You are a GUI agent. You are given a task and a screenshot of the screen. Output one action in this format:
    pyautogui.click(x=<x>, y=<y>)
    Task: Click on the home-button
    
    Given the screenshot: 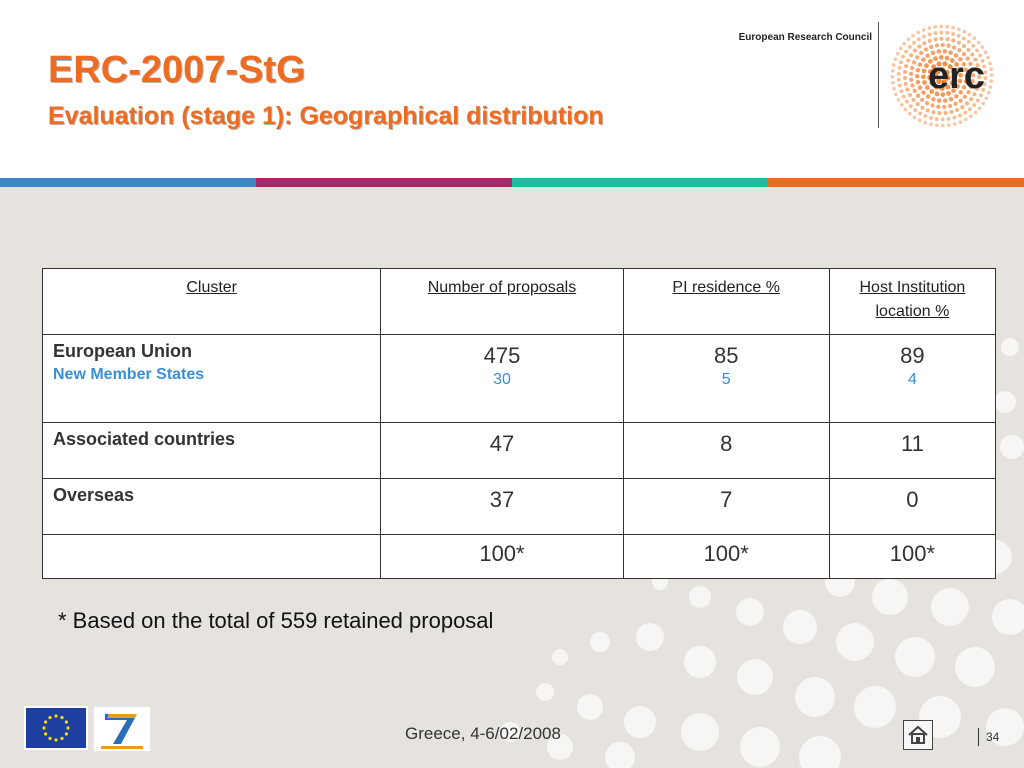 What is the action you would take?
    pyautogui.click(x=918, y=735)
    